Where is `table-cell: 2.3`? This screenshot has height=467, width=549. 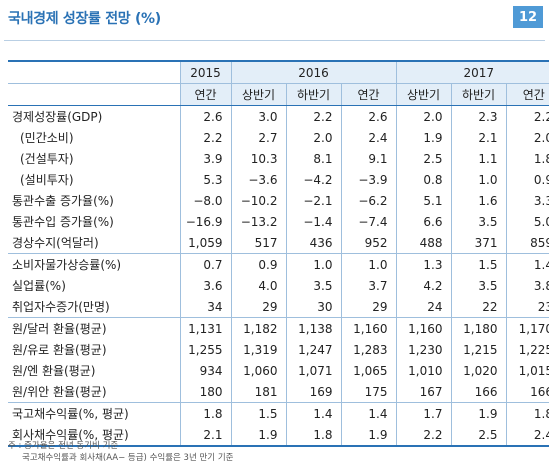 table-cell: 2.3 is located at coordinates (478, 116).